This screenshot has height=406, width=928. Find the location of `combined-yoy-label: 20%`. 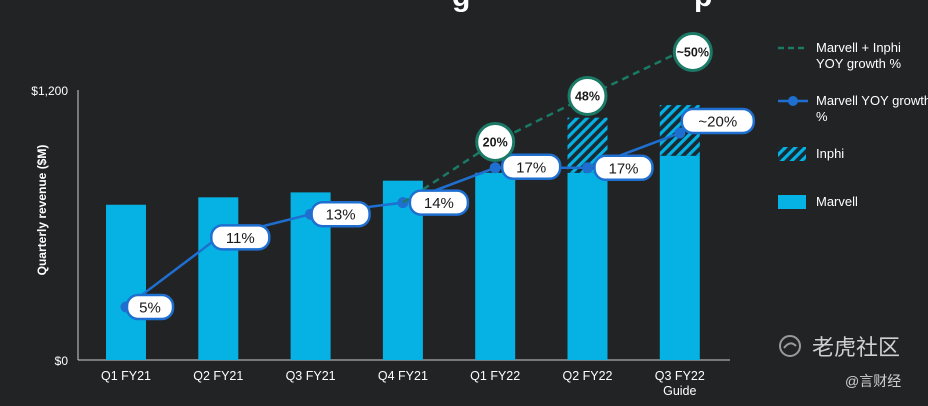

combined-yoy-label: 20% is located at coordinates (495, 143).